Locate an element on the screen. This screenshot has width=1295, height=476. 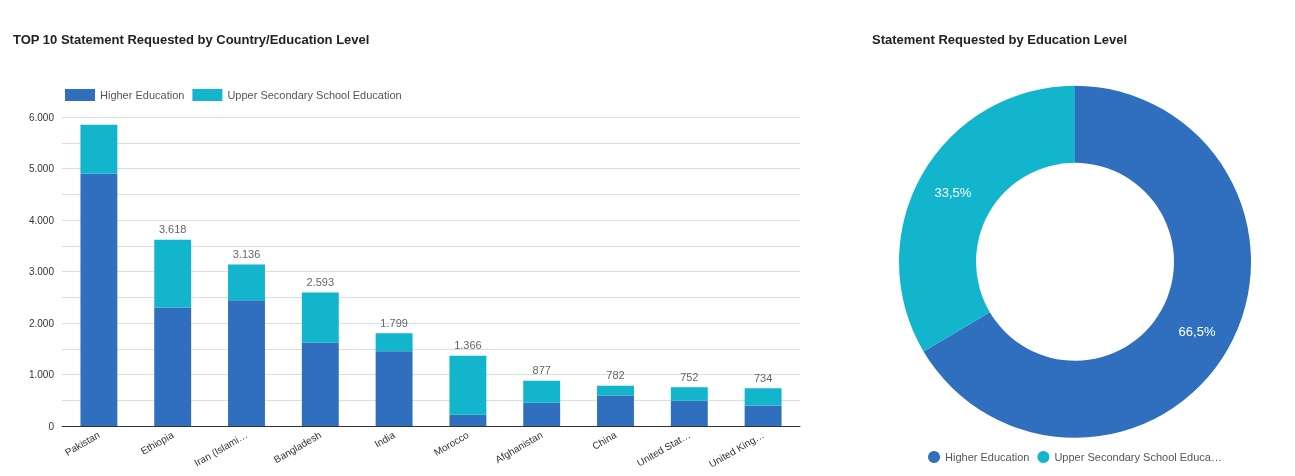
total-label: 1.799 is located at coordinates (394, 322).